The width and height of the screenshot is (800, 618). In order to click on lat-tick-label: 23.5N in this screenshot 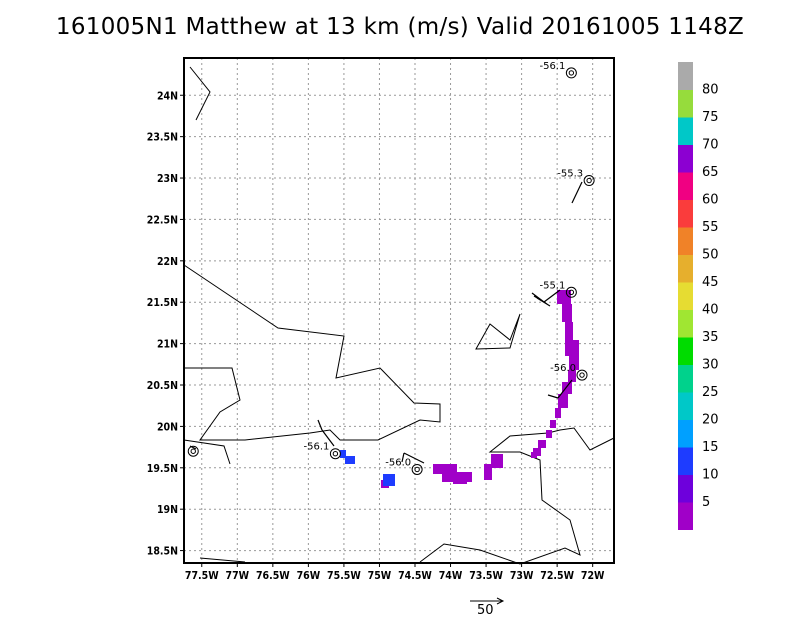, I will do `click(162, 138)`.